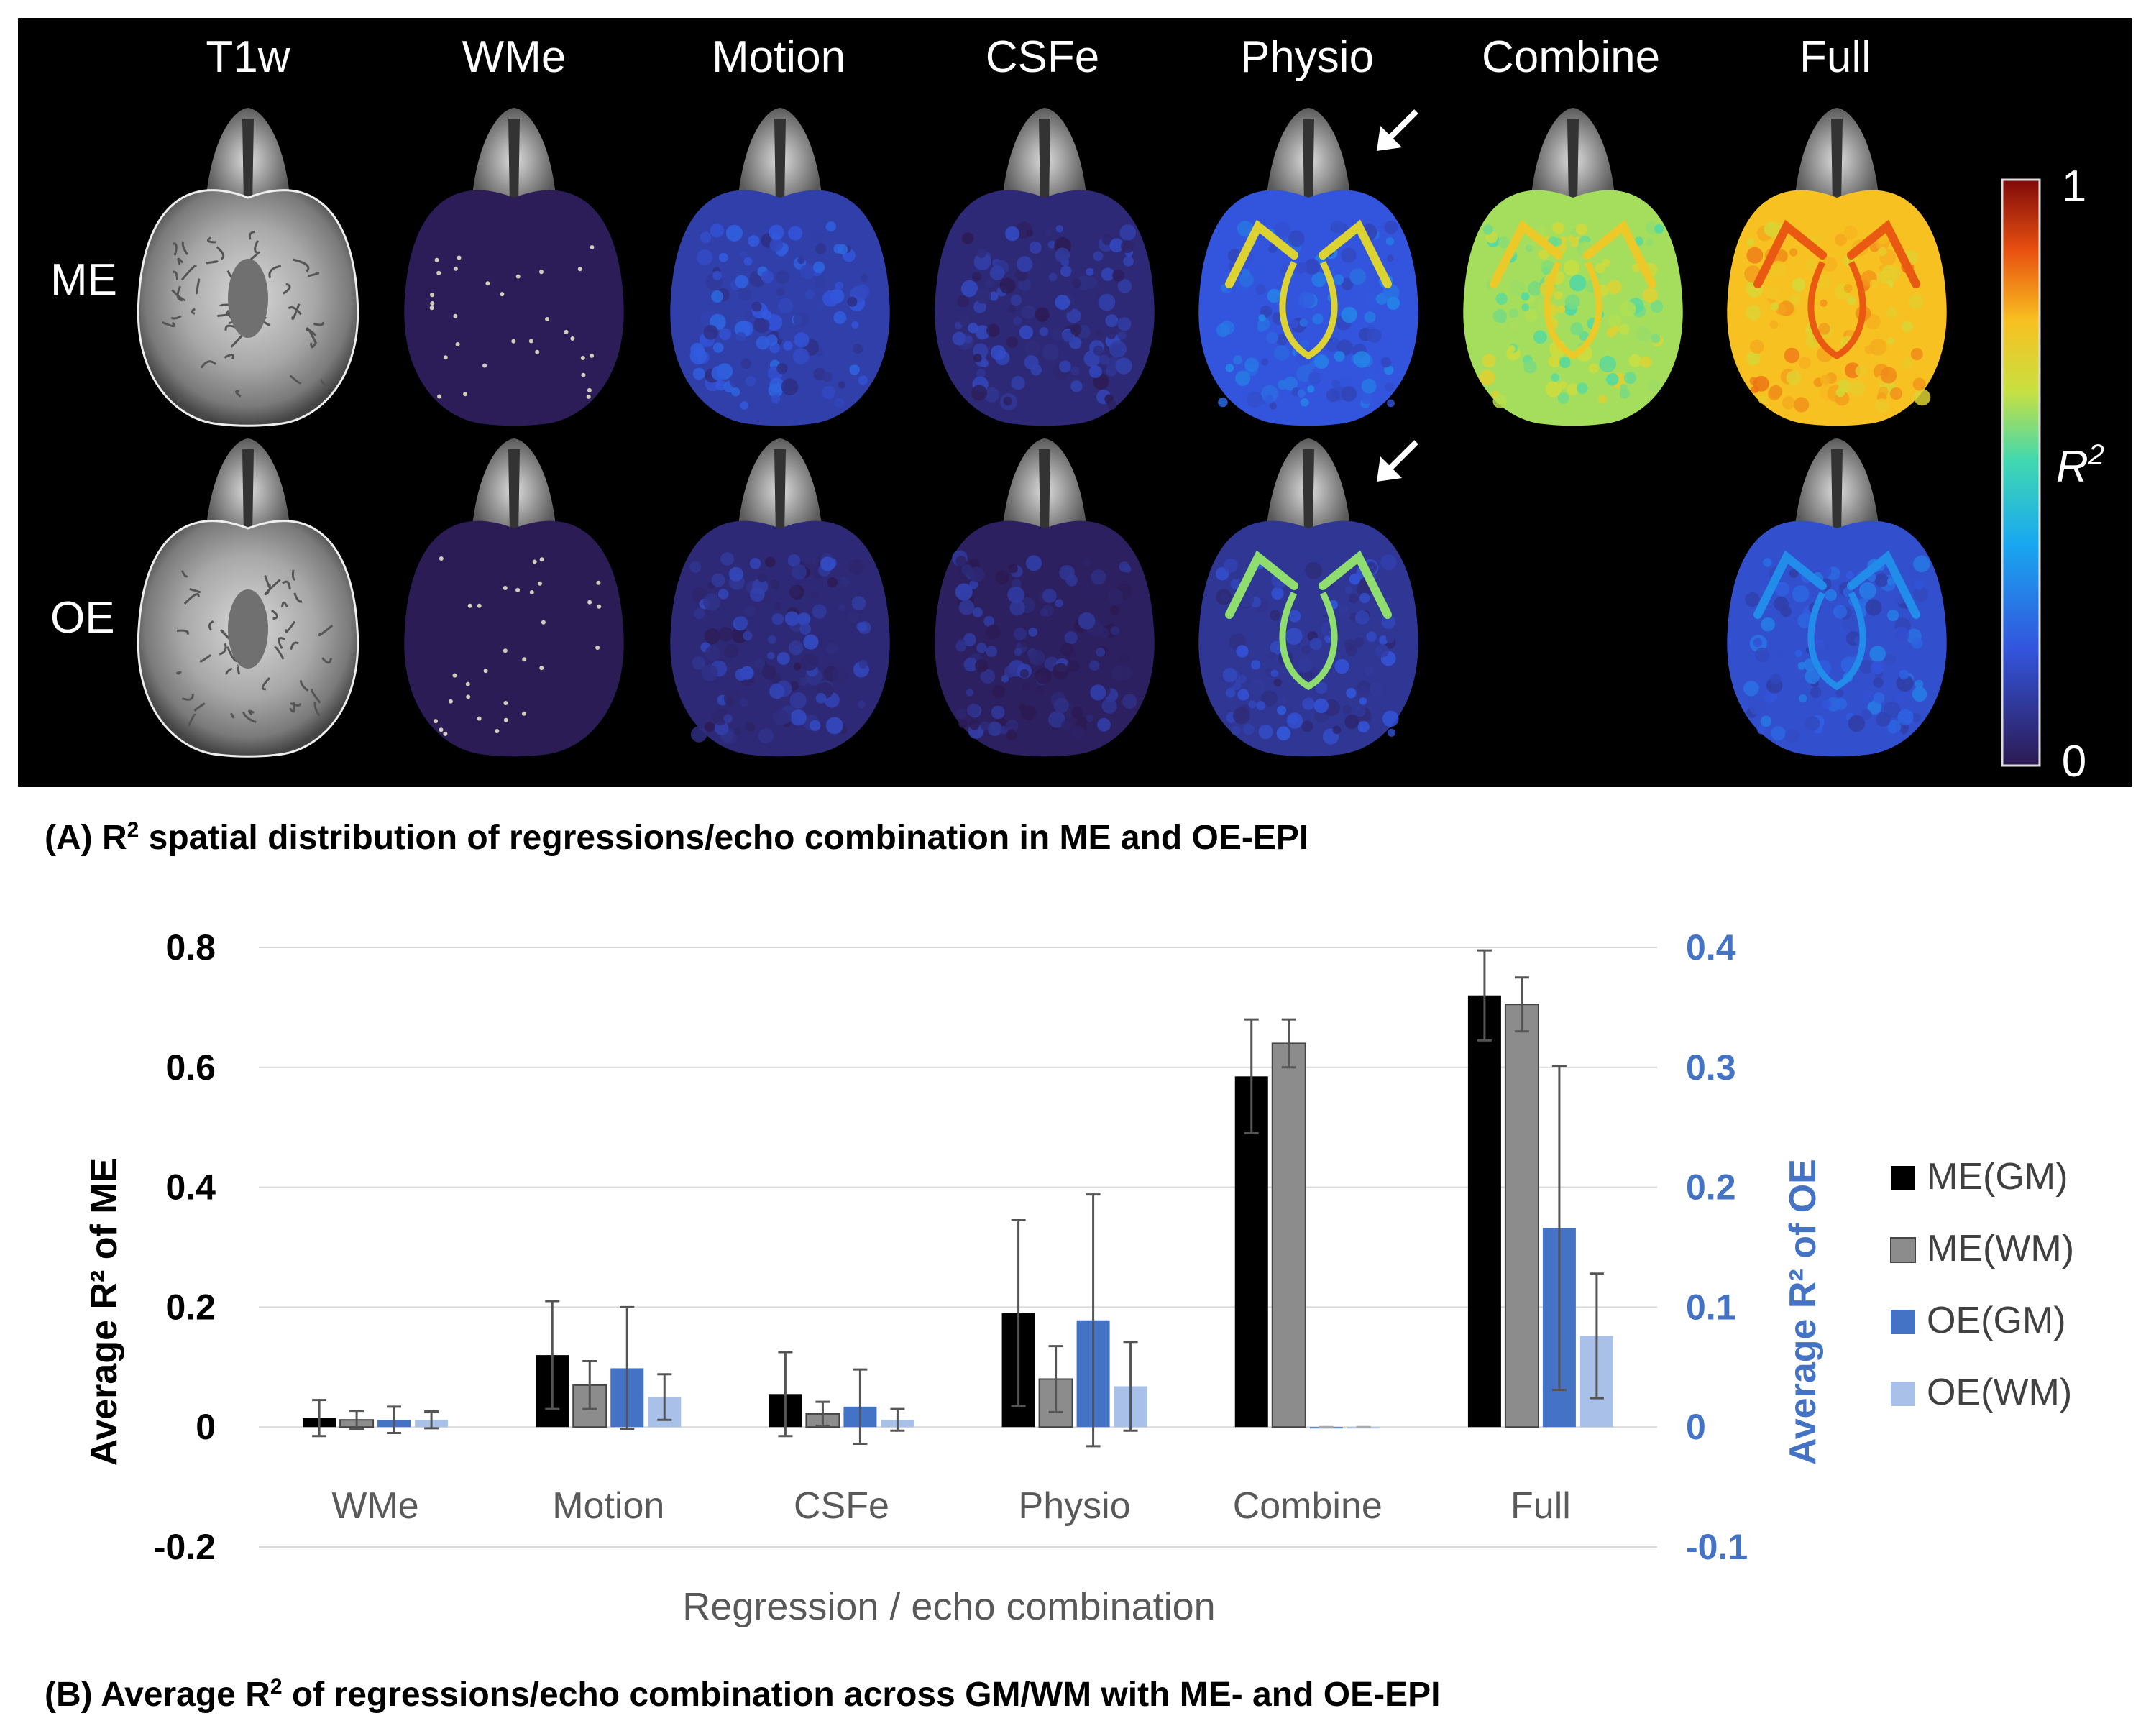 The height and width of the screenshot is (1736, 2146). Describe the element at coordinates (1711, 1307) in the screenshot. I see `y-tick-label-right: 0.1` at that location.